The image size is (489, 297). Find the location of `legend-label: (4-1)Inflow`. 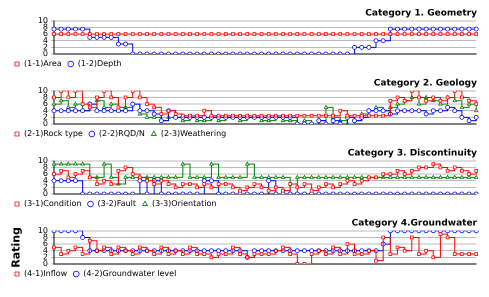

legend-label: (4-1)Inflow is located at coordinates (46, 273).